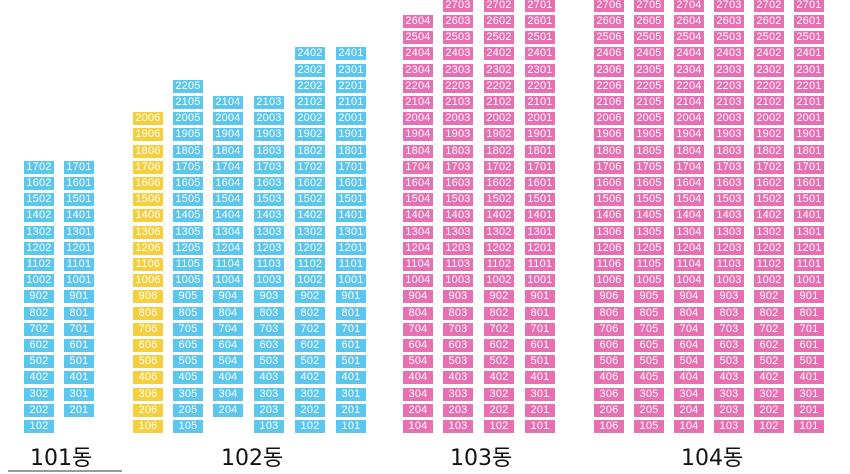 The width and height of the screenshot is (850, 474). What do you see at coordinates (418, 216) in the screenshot?
I see `unit-1404: 1404` at bounding box center [418, 216].